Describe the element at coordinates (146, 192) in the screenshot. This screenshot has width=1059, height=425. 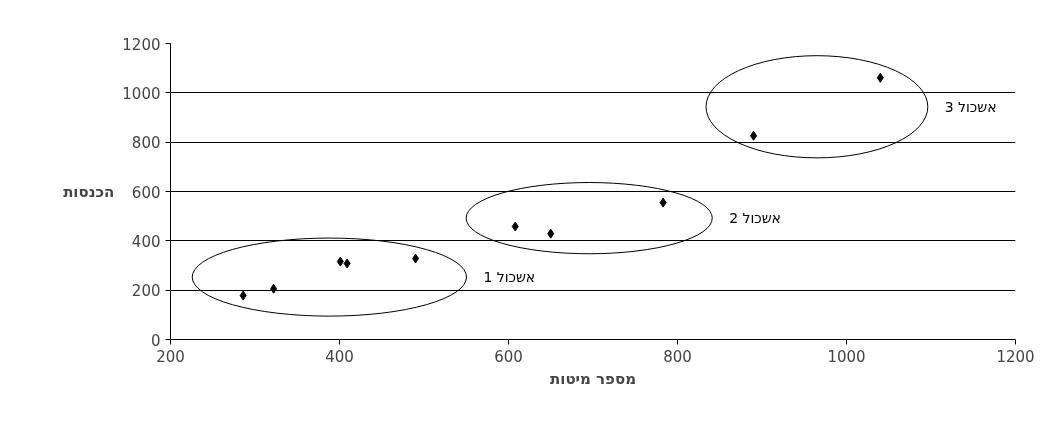
I see `y-tick-label: 600` at that location.